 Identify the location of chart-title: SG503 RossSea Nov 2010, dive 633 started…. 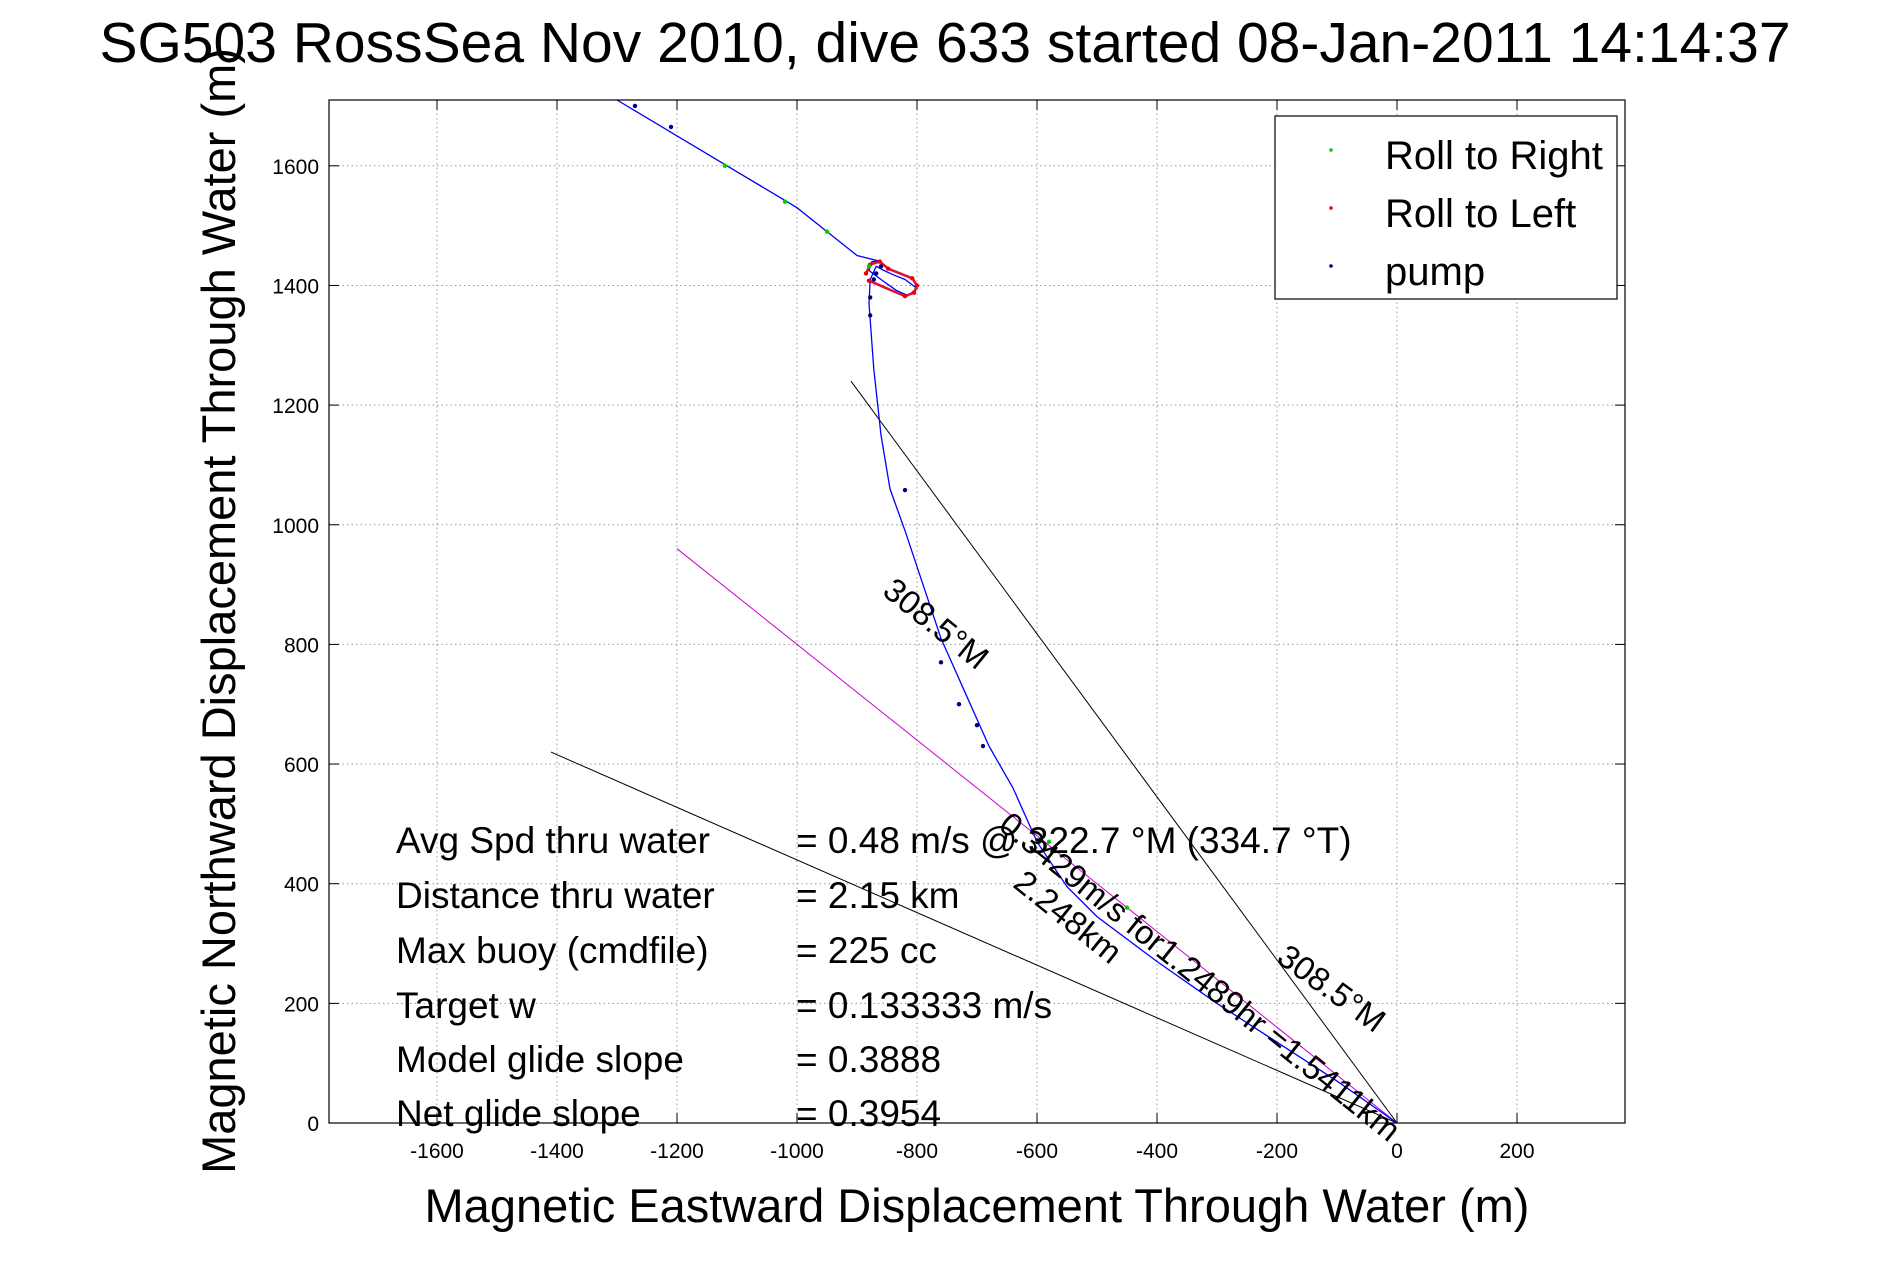
(944, 43).